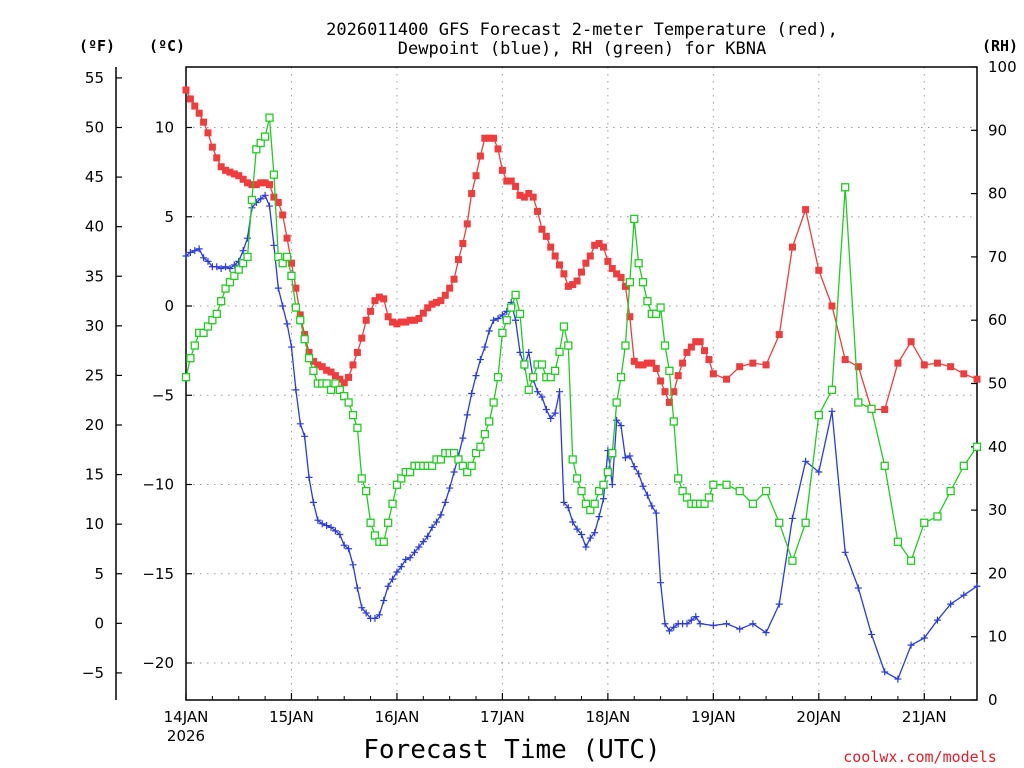  Describe the element at coordinates (186, 717) in the screenshot. I see `time-tick-label: 14JAN` at that location.